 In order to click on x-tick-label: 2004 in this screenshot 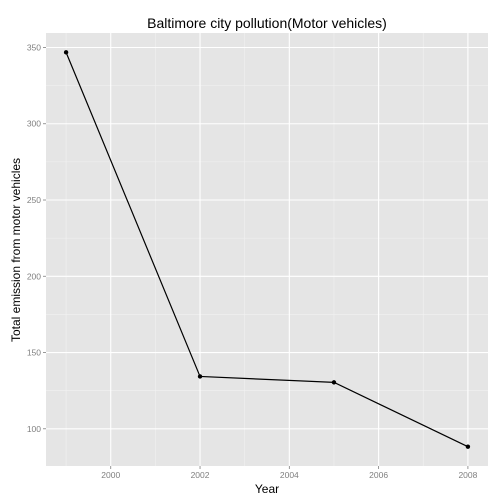, I will do `click(289, 475)`.